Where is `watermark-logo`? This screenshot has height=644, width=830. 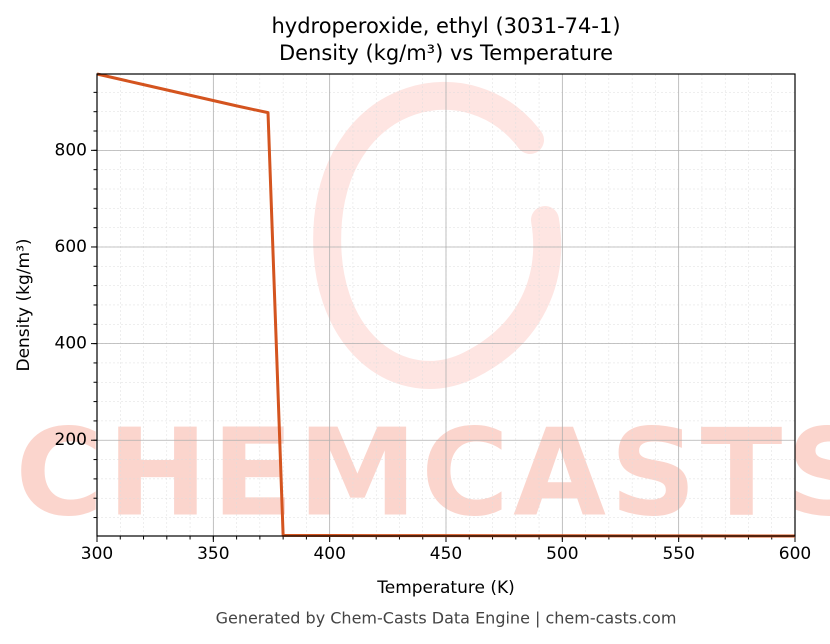 watermark-logo is located at coordinates (437, 235).